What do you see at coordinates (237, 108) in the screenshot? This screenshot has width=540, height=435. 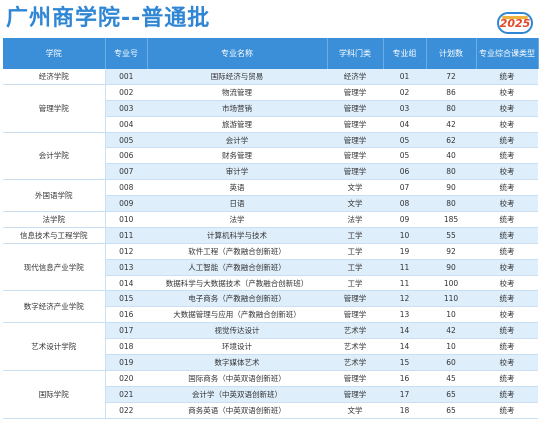 I see `major-name-cell: 市场营销` at bounding box center [237, 108].